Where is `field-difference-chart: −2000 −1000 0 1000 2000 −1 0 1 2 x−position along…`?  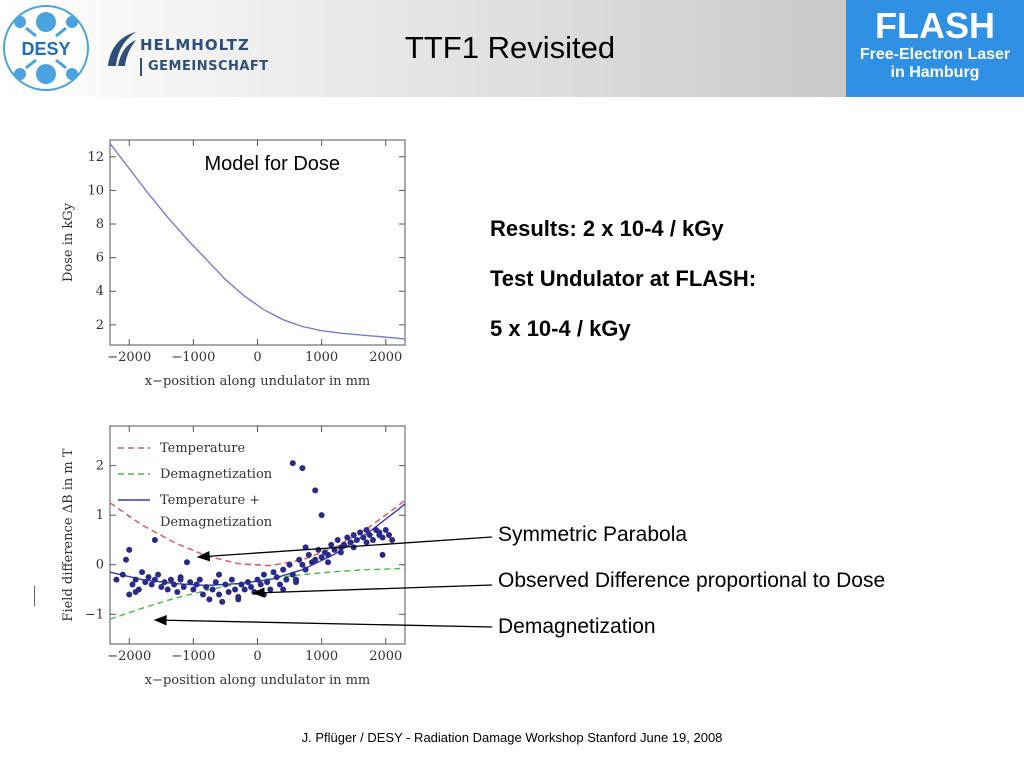 field-difference-chart: −2000 −1000 0 1000 2000 −1 0 1 2 x−position along… is located at coordinates (233, 556).